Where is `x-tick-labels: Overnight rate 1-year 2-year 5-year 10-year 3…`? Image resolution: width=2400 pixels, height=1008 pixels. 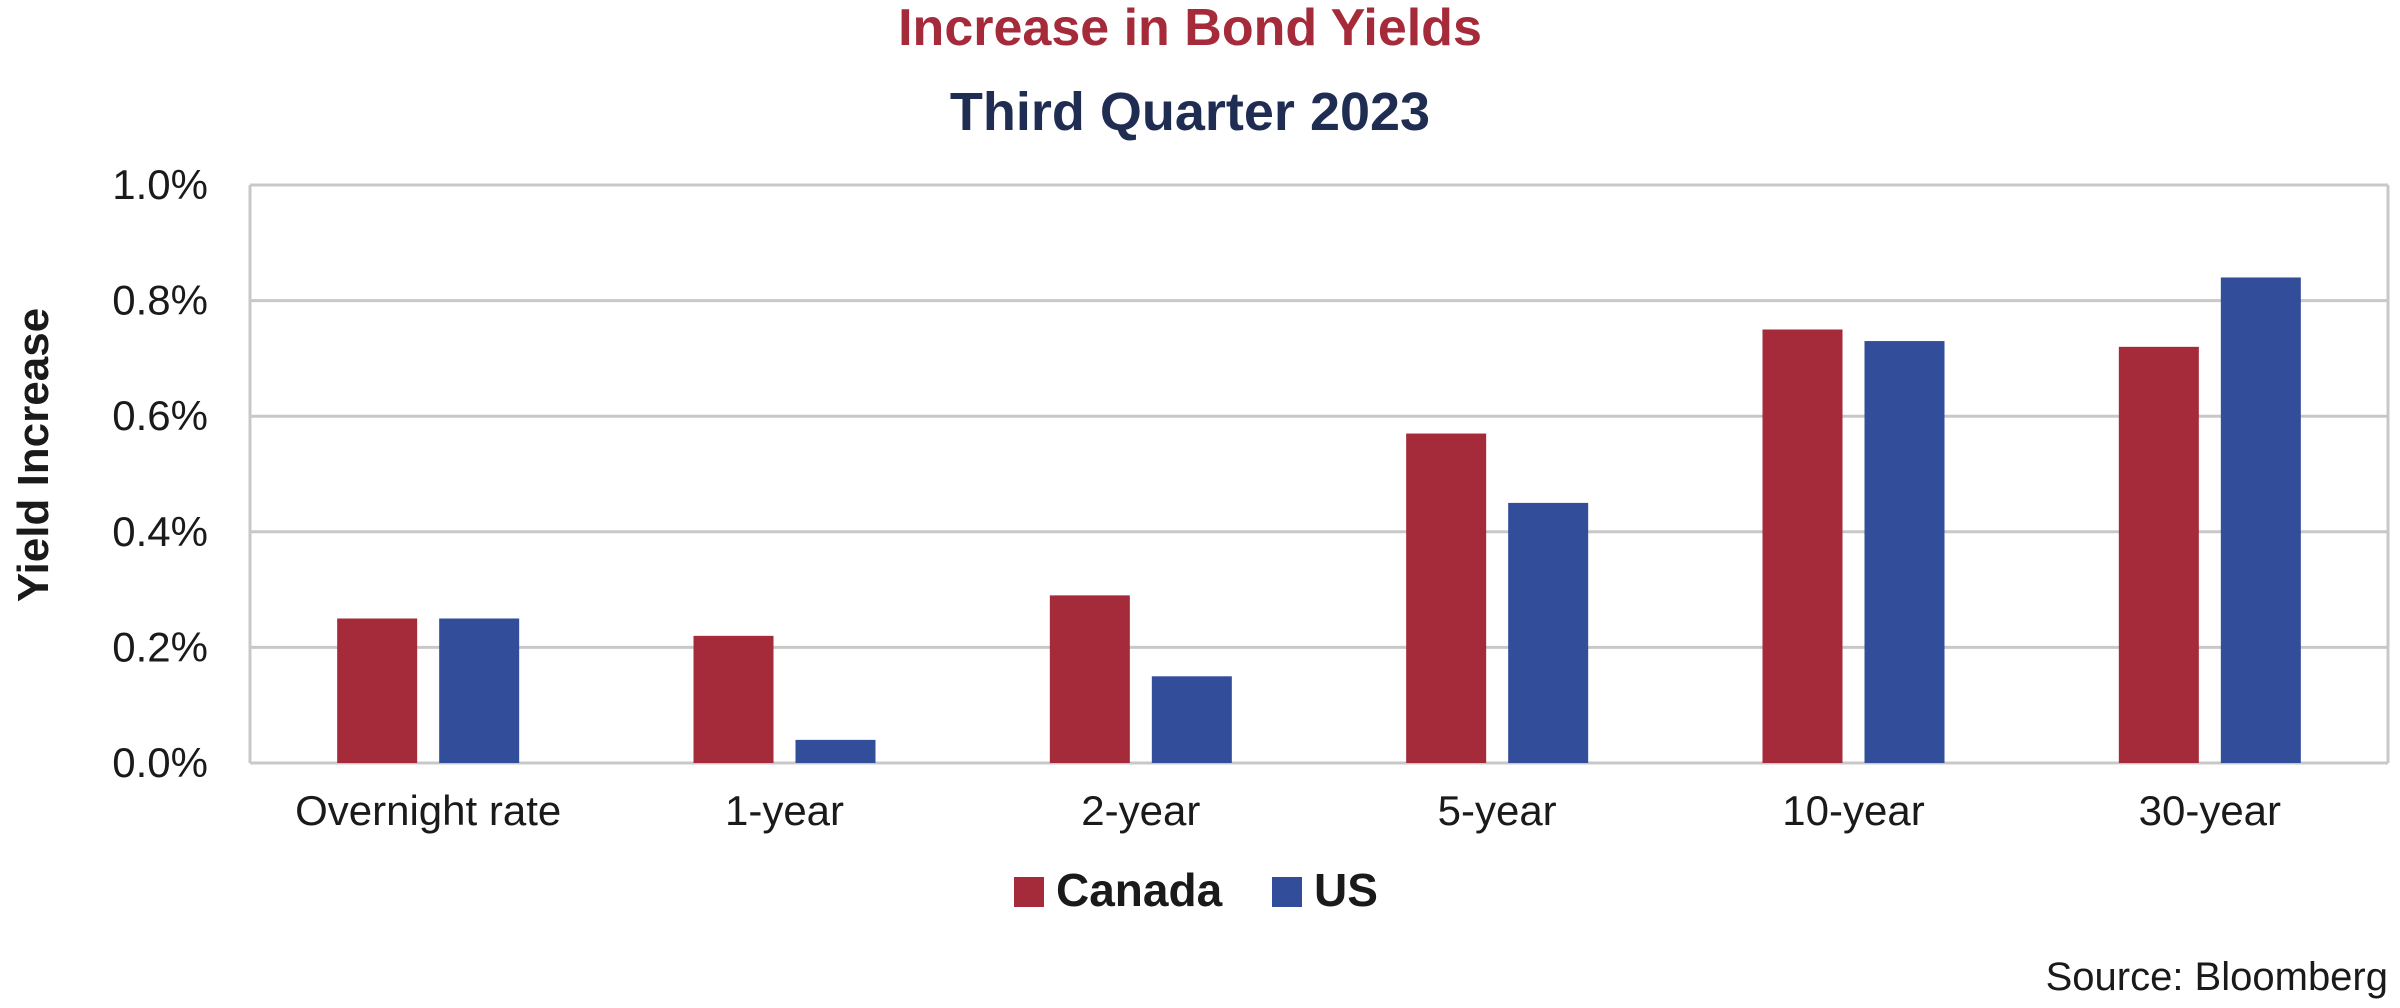 x-tick-labels: Overnight rate 1-year 2-year 5-year 10-year 3… is located at coordinates (1288, 810).